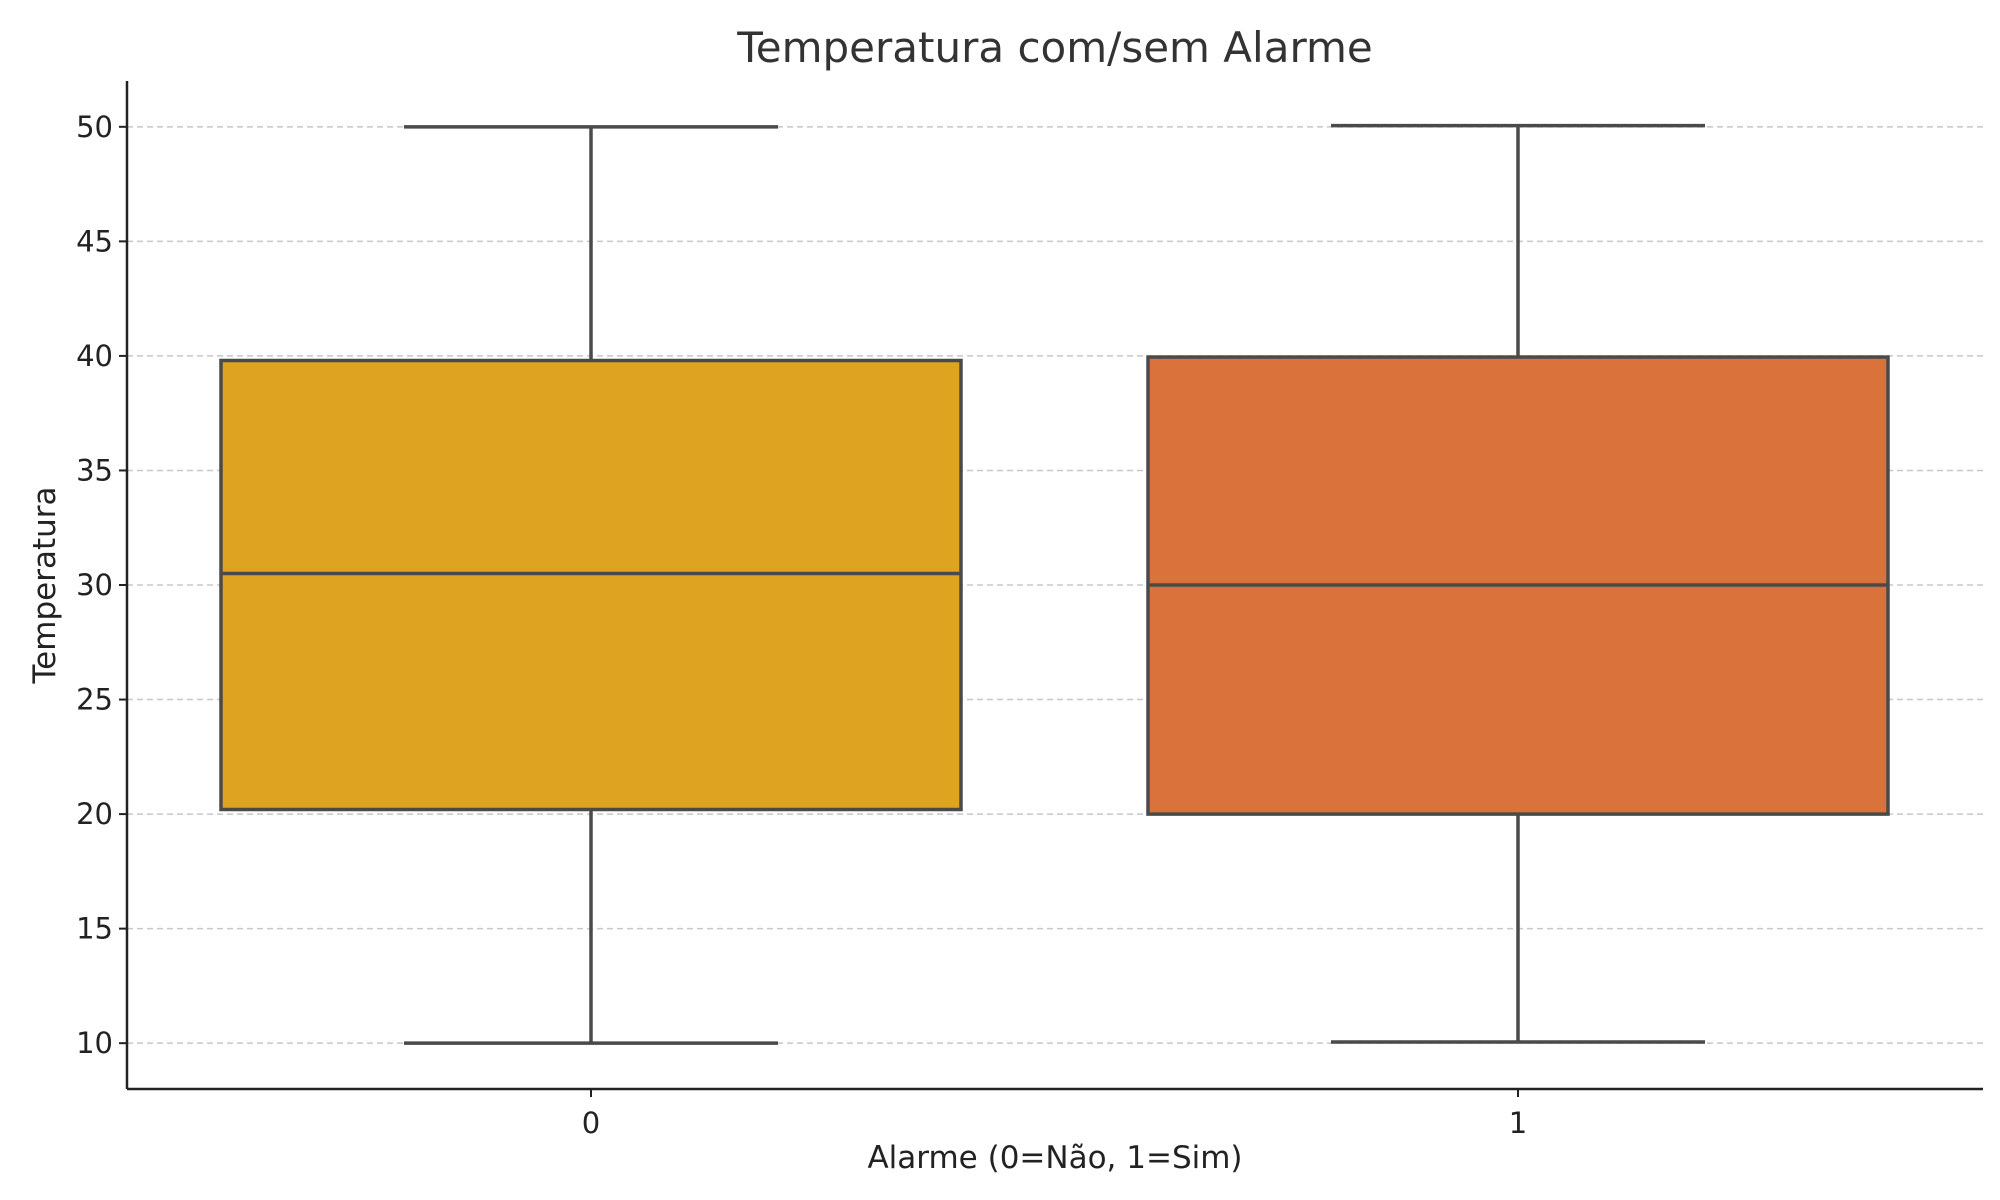 The width and height of the screenshot is (2000, 1200). Describe the element at coordinates (1054, 47) in the screenshot. I see `chart-title: Temperatura com/sem Alarme` at that location.